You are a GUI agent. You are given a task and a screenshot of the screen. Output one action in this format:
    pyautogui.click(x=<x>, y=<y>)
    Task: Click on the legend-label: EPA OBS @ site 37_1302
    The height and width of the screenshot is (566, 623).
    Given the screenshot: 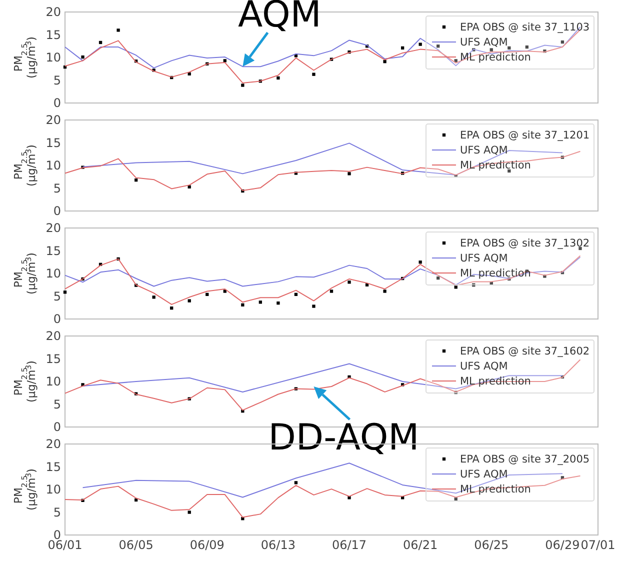 What is the action you would take?
    pyautogui.click(x=525, y=244)
    